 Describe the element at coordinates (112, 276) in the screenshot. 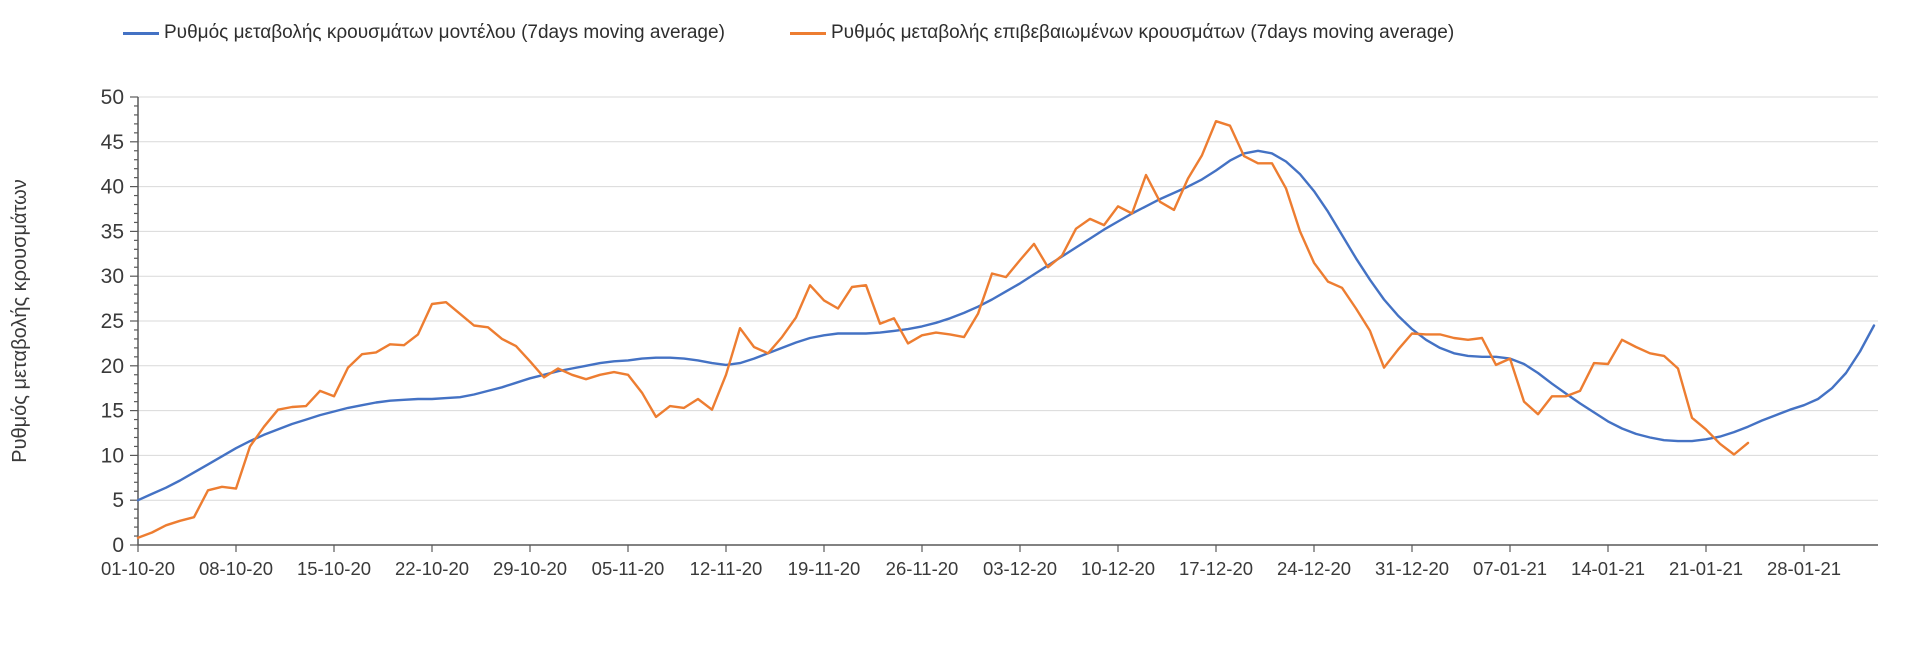

I see `y-tick-label: 30` at that location.